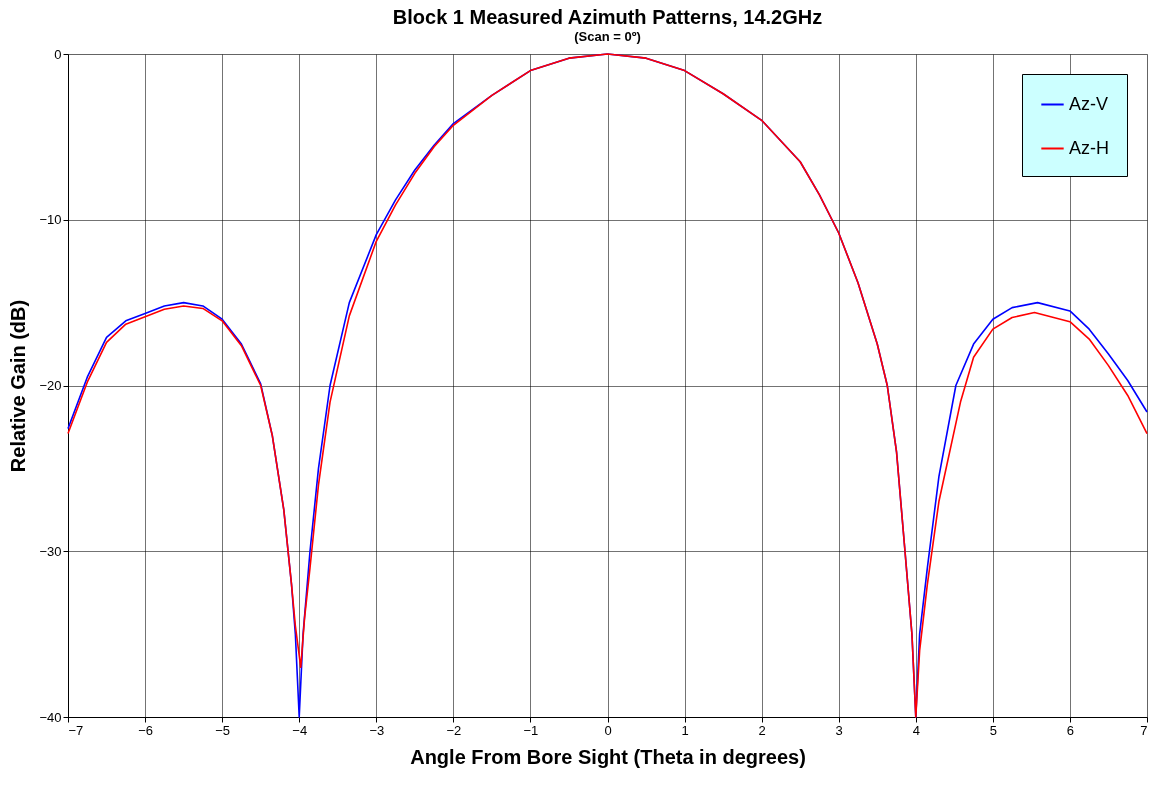 This screenshot has width=1173, height=785. Describe the element at coordinates (145, 730) in the screenshot. I see `x-tick-label: −6` at that location.